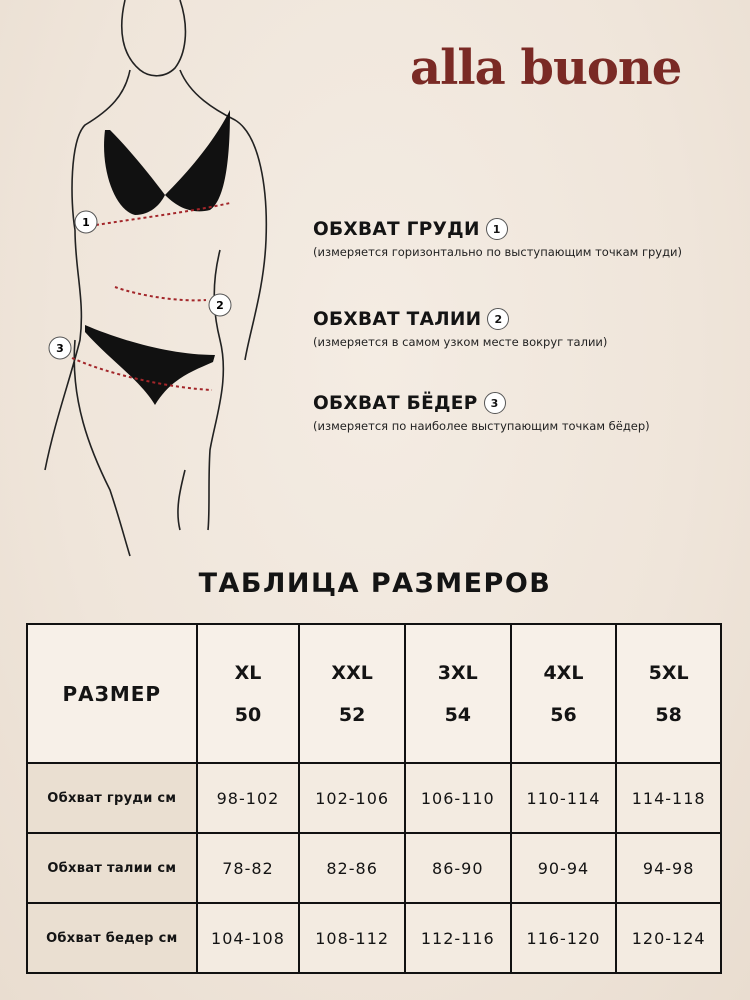 This screenshot has width=750, height=1000. Describe the element at coordinates (457, 938) in the screenshot. I see `table-cell: 112-116` at that location.